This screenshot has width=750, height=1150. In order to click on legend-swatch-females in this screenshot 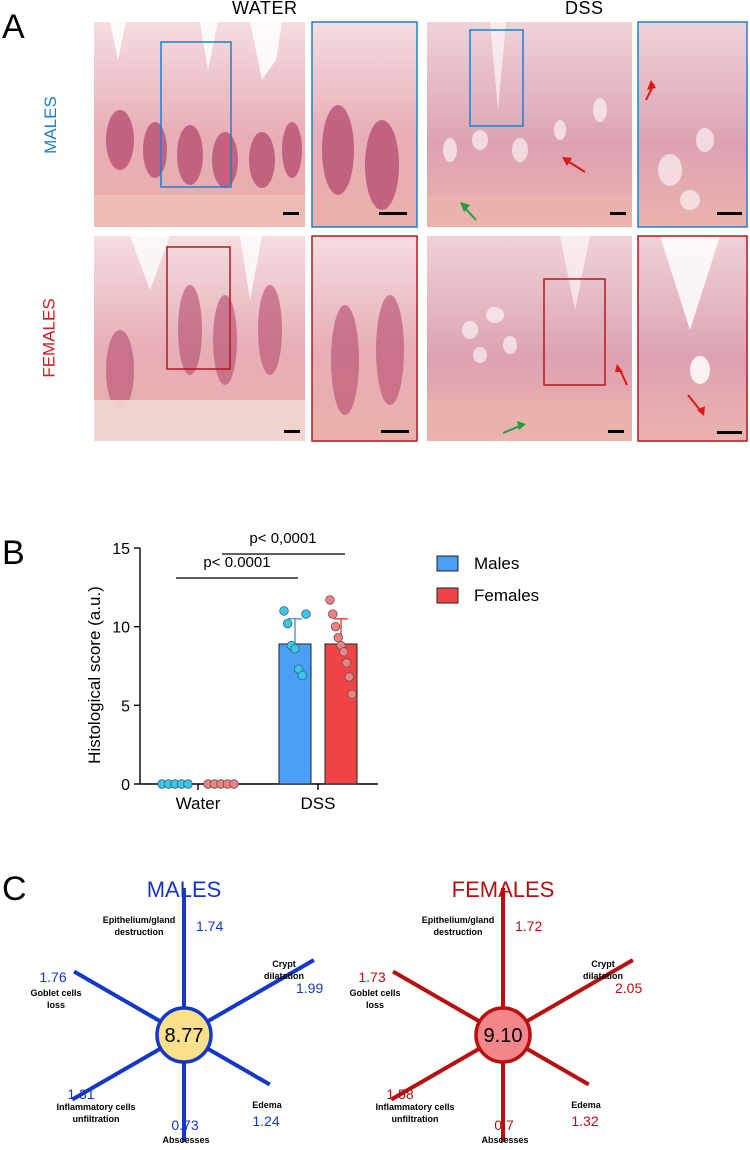, I will do `click(447, 595)`.